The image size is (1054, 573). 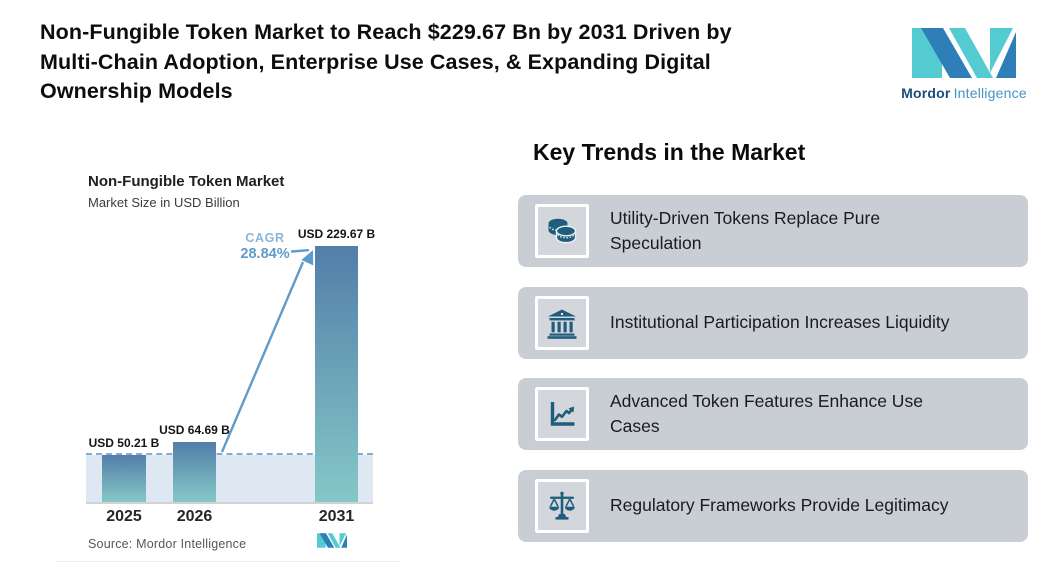 I want to click on bar-value-label: USD 64.69 B, so click(x=194, y=430).